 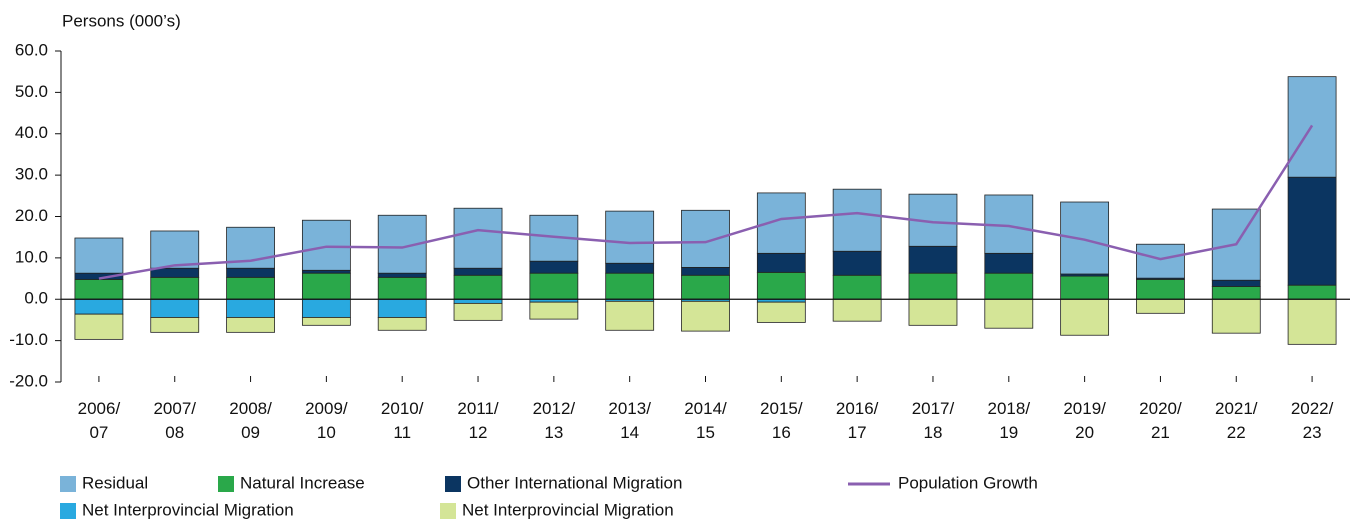 What do you see at coordinates (98, 432) in the screenshot?
I see `x-tick-label-line: 07` at bounding box center [98, 432].